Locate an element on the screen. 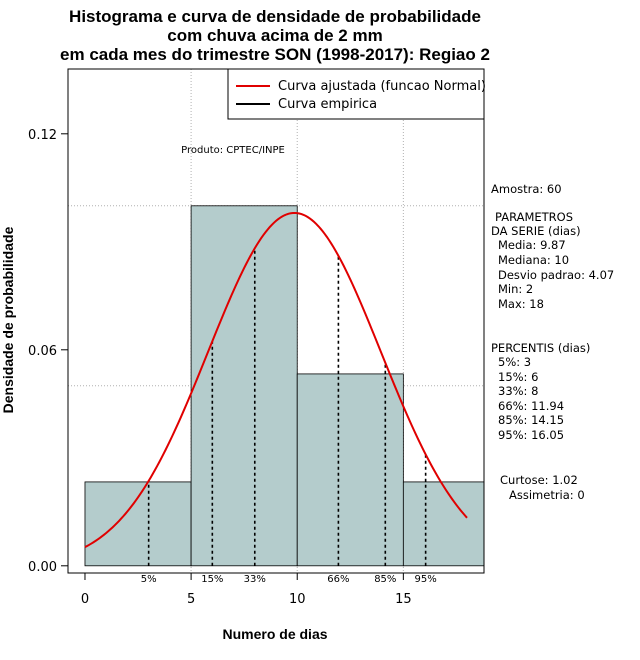  percentile-15: 15%: 6 is located at coordinates (518, 377).